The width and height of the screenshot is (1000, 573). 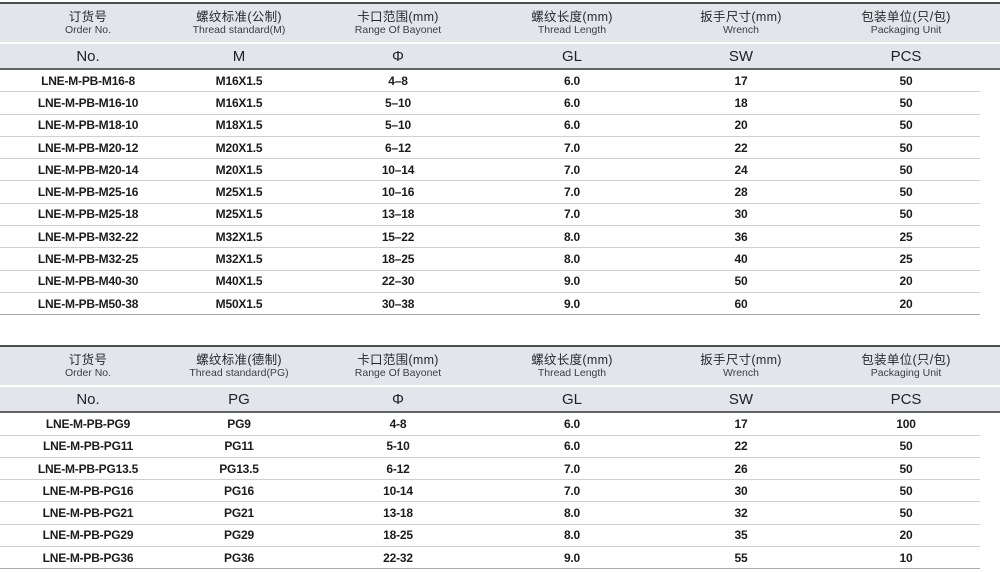 I want to click on column-label-en: Range Of Bayonet, so click(x=398, y=29).